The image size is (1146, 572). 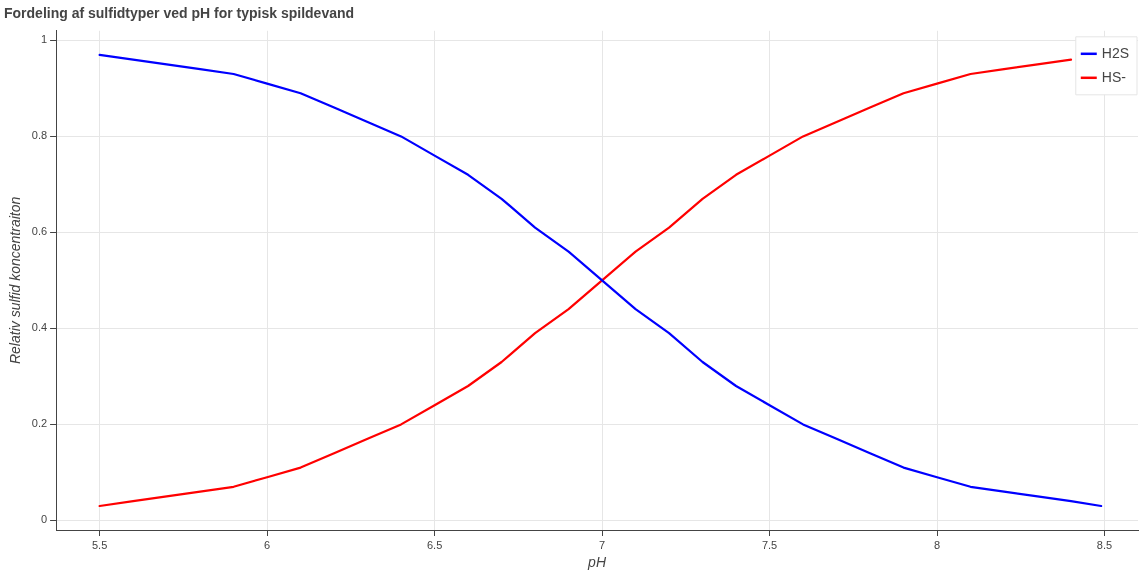 I want to click on y-tick-label: 0.6, so click(x=39, y=231).